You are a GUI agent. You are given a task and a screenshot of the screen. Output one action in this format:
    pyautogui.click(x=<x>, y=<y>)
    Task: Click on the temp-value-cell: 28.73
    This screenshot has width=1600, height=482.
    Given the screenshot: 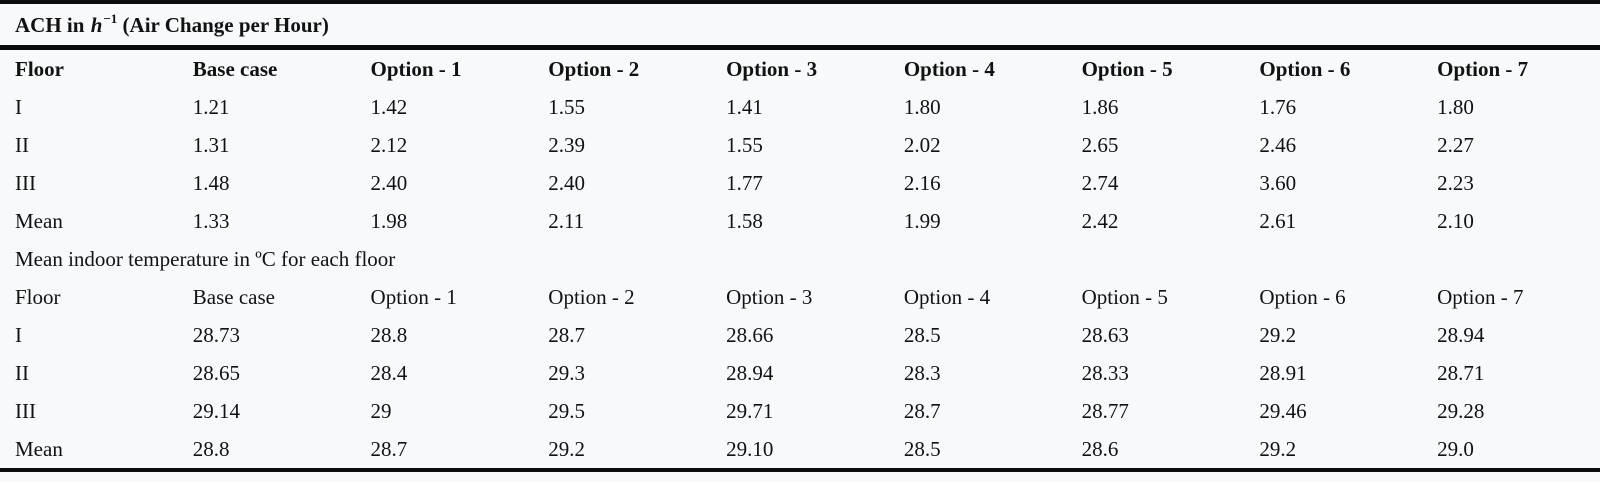 What is the action you would take?
    pyautogui.click(x=216, y=334)
    